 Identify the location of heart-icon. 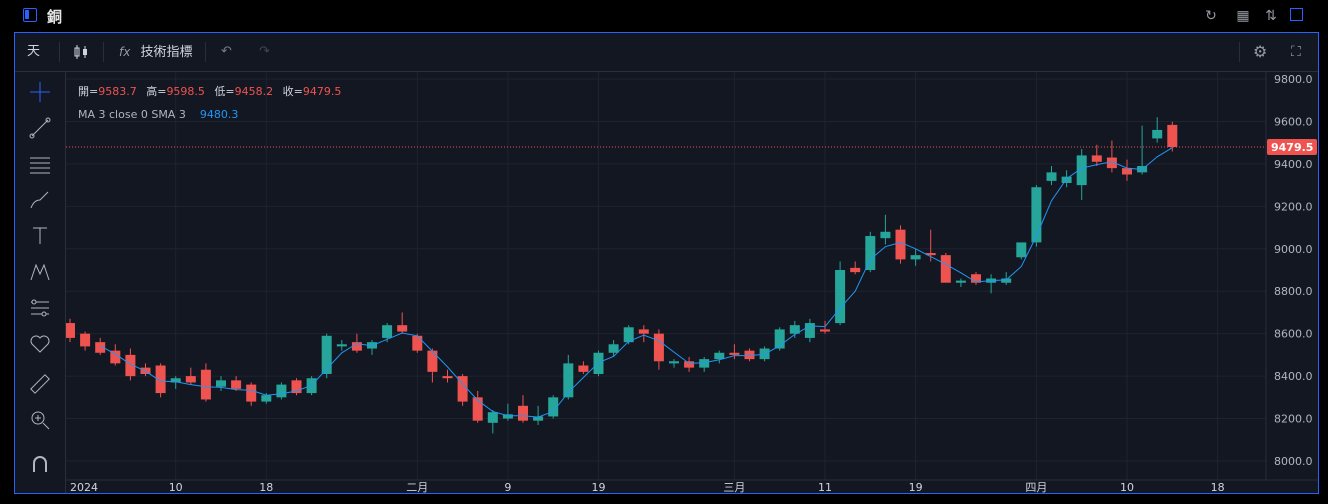
(40, 344).